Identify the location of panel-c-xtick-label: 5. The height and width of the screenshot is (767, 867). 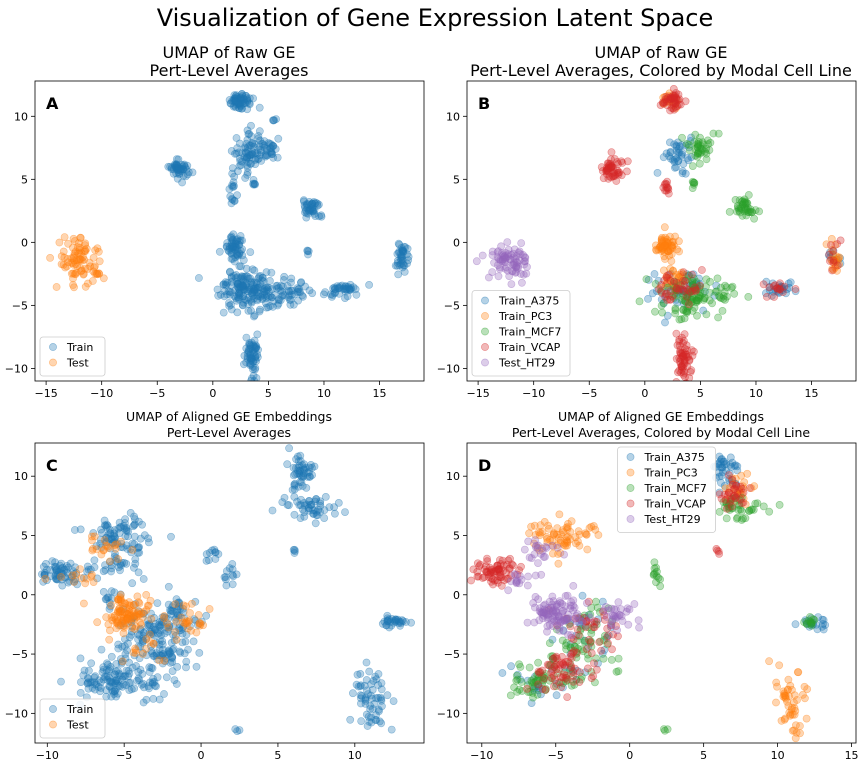
(277, 755).